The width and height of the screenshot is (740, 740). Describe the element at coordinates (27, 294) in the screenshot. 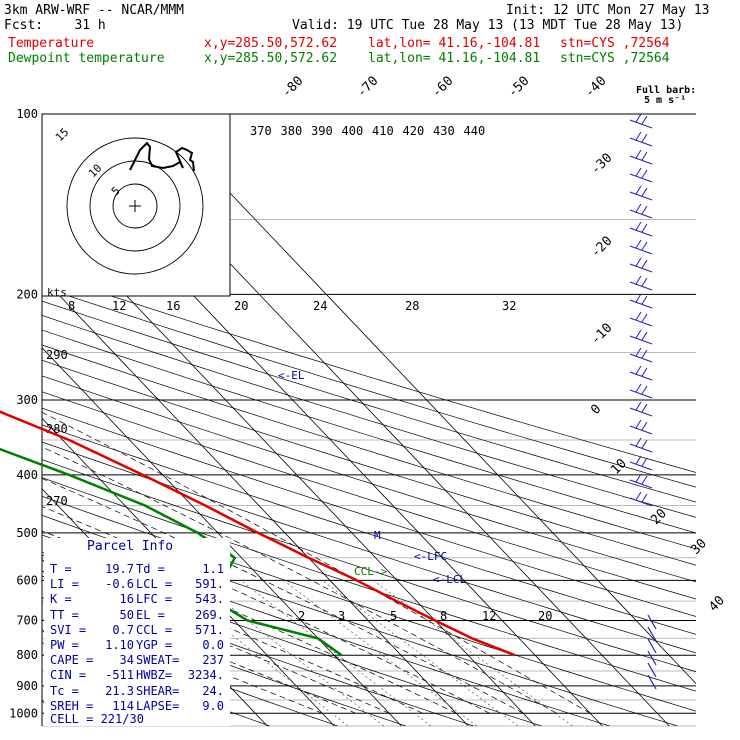

I see `pressure-tick-label: 200` at that location.